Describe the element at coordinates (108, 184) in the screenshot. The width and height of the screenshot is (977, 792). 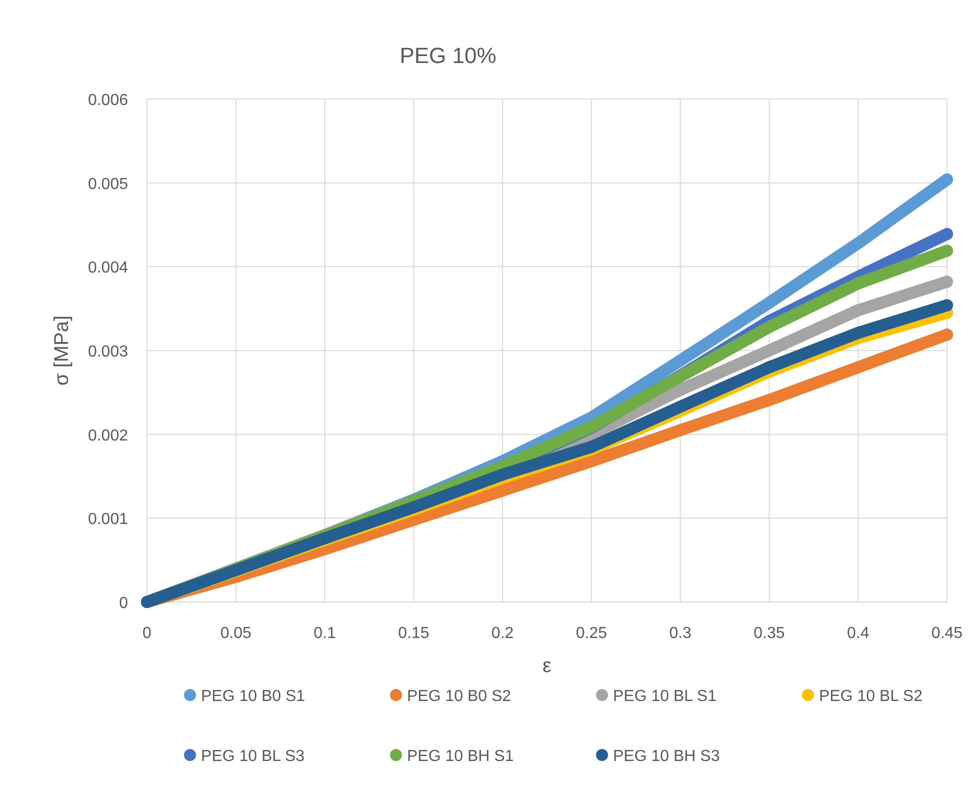
I see `y-tick-label: 0.005` at that location.